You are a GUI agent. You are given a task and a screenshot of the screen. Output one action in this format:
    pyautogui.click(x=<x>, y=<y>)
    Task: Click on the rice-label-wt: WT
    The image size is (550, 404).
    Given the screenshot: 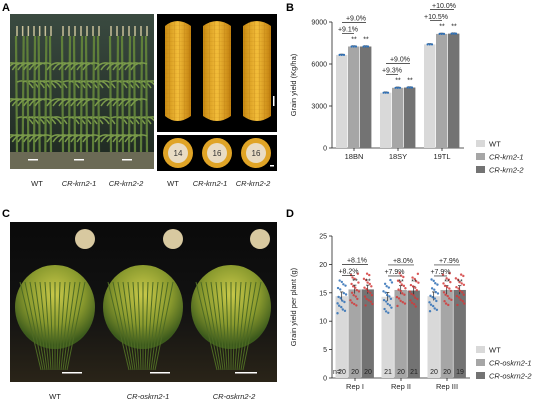 What is the action you would take?
    pyautogui.click(x=55, y=396)
    